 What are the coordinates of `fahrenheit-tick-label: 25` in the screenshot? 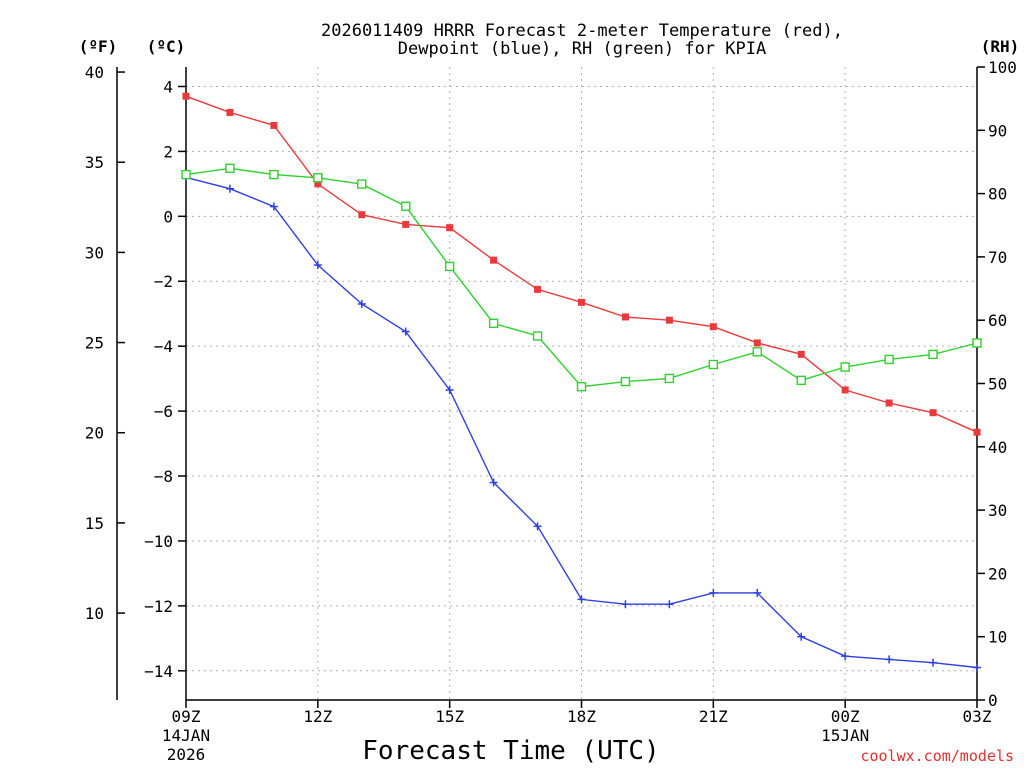 It's located at (94, 343).